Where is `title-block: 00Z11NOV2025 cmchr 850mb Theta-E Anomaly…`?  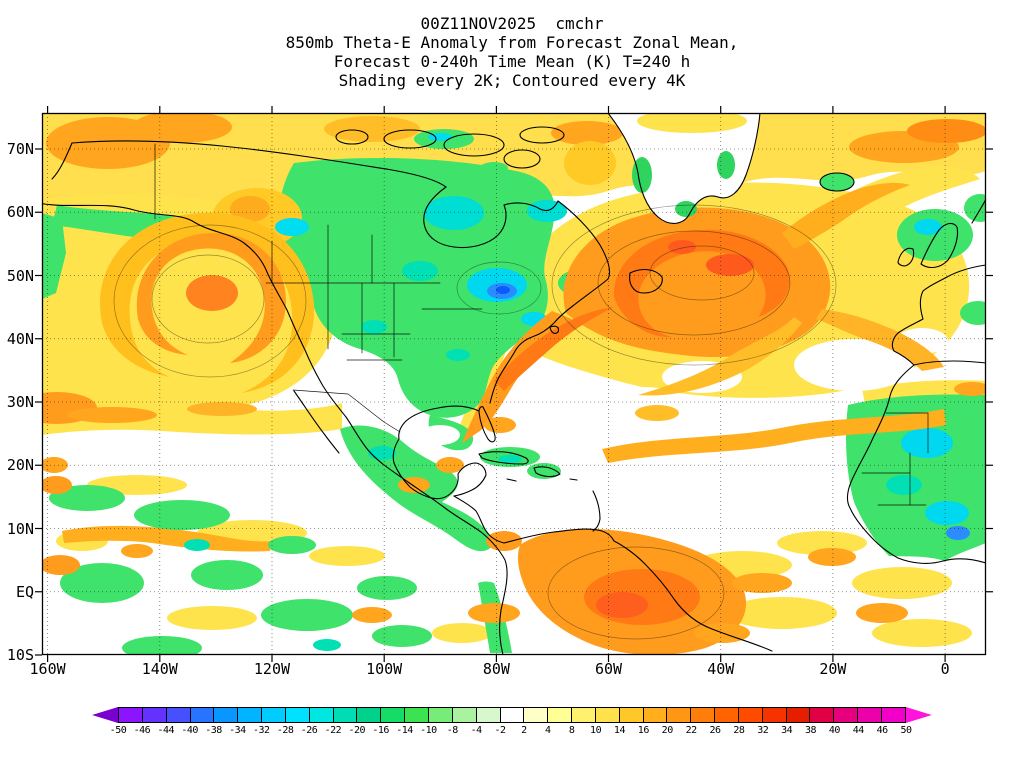 title-block: 00Z11NOV2025 cmchr 850mb Theta-E Anomaly… is located at coordinates (512, 52).